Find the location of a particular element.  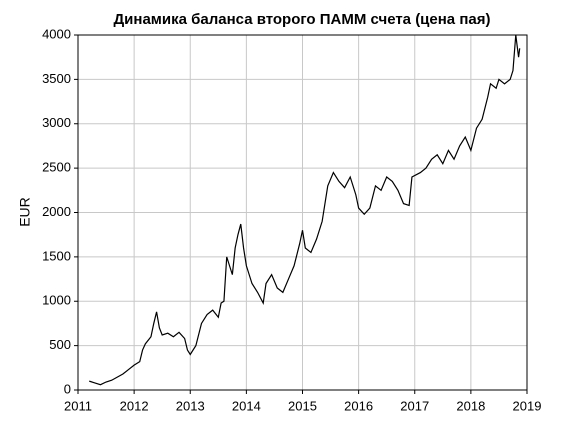

x-tick-label: 2012 is located at coordinates (134, 405).